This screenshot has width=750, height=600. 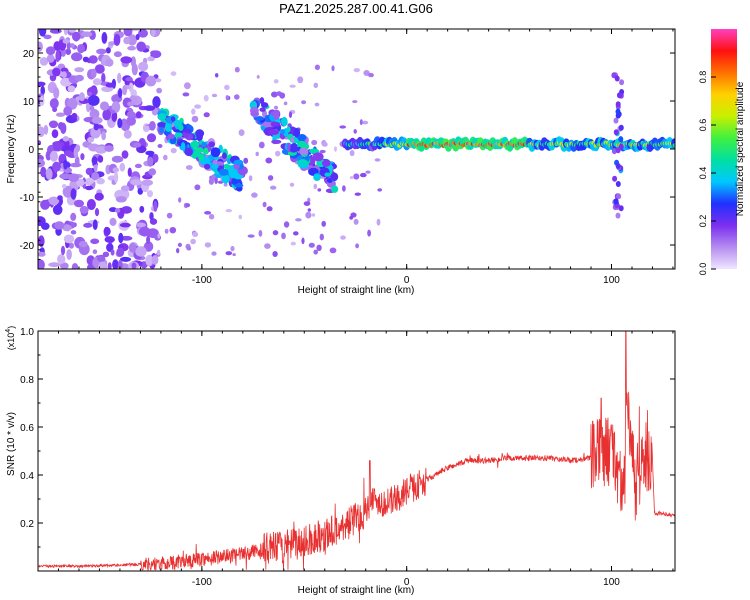 I want to click on snr-ylabel: SNR (10 * v/v), so click(x=11, y=444).